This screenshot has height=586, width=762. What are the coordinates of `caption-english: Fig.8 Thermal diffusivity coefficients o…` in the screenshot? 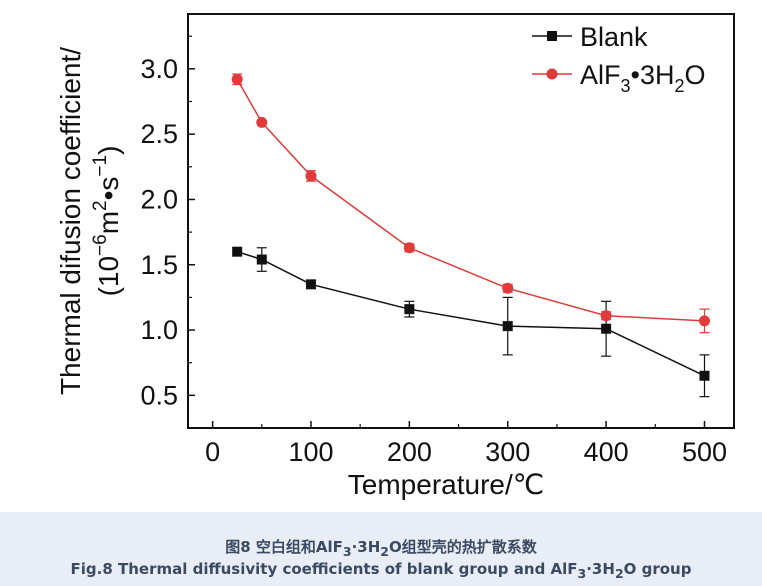 It's located at (381, 570).